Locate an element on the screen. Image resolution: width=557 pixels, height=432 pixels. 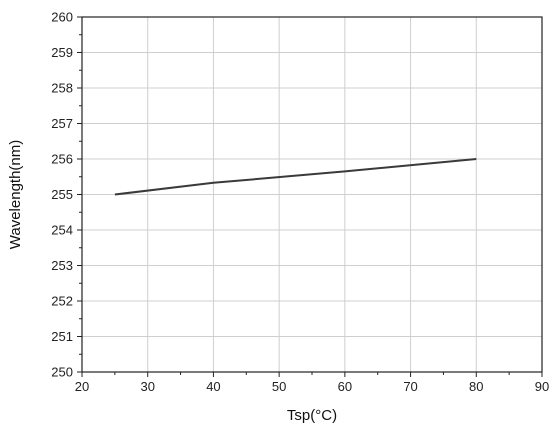
y-tick-labels: 250 251 252 253 254 255 256 257 258 259 260 is located at coordinates (62, 195).